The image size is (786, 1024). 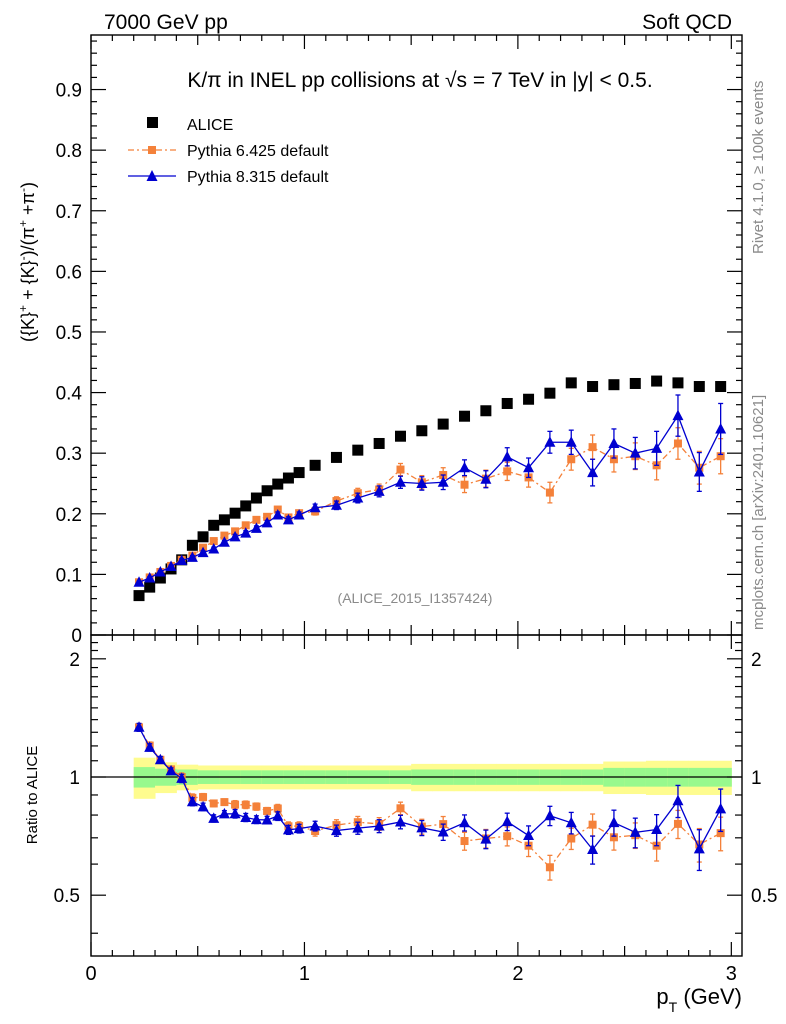 What do you see at coordinates (731, 974) in the screenshot?
I see `x-tick-label: 3` at bounding box center [731, 974].